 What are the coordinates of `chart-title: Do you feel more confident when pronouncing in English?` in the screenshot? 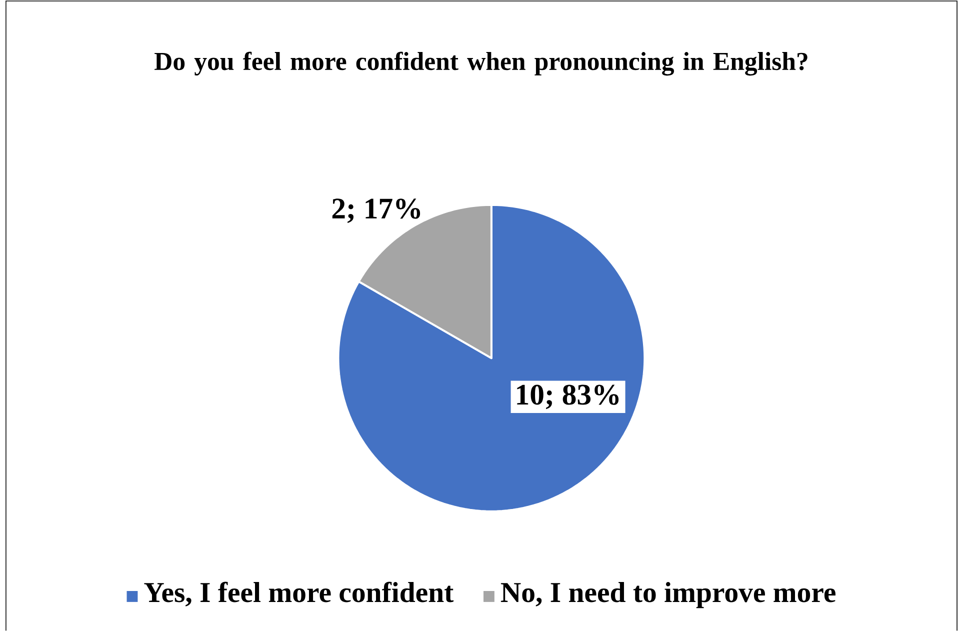 It's located at (481, 64).